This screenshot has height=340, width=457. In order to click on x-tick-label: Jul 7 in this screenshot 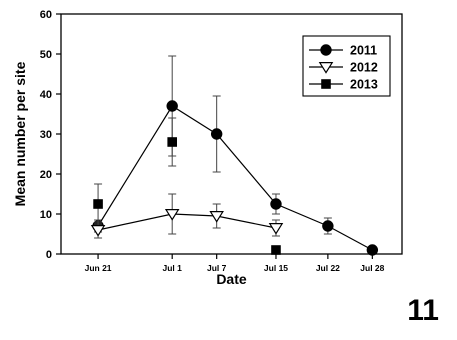, I will do `click(217, 268)`.